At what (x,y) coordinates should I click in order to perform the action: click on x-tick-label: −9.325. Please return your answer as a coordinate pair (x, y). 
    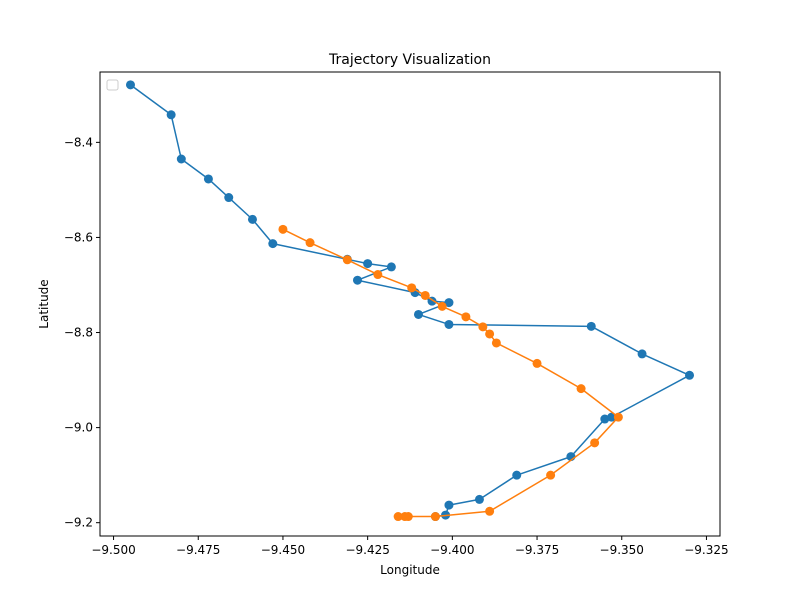
    Looking at the image, I should click on (706, 550).